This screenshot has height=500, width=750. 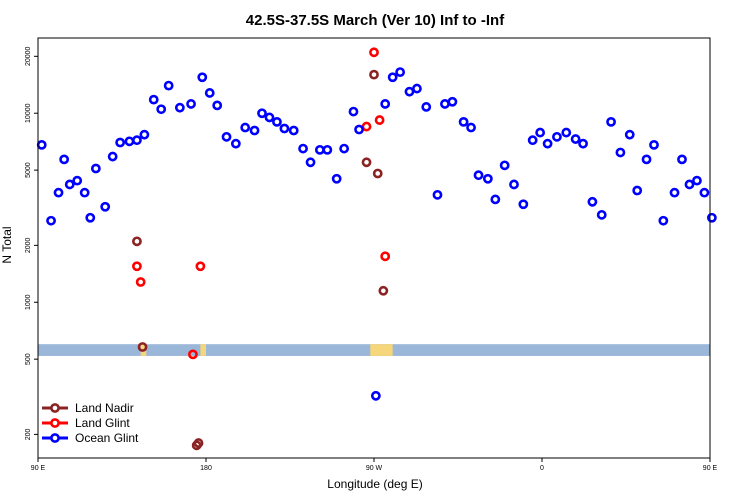 What do you see at coordinates (28, 113) in the screenshot?
I see `y-tick-label: 10000` at bounding box center [28, 113].